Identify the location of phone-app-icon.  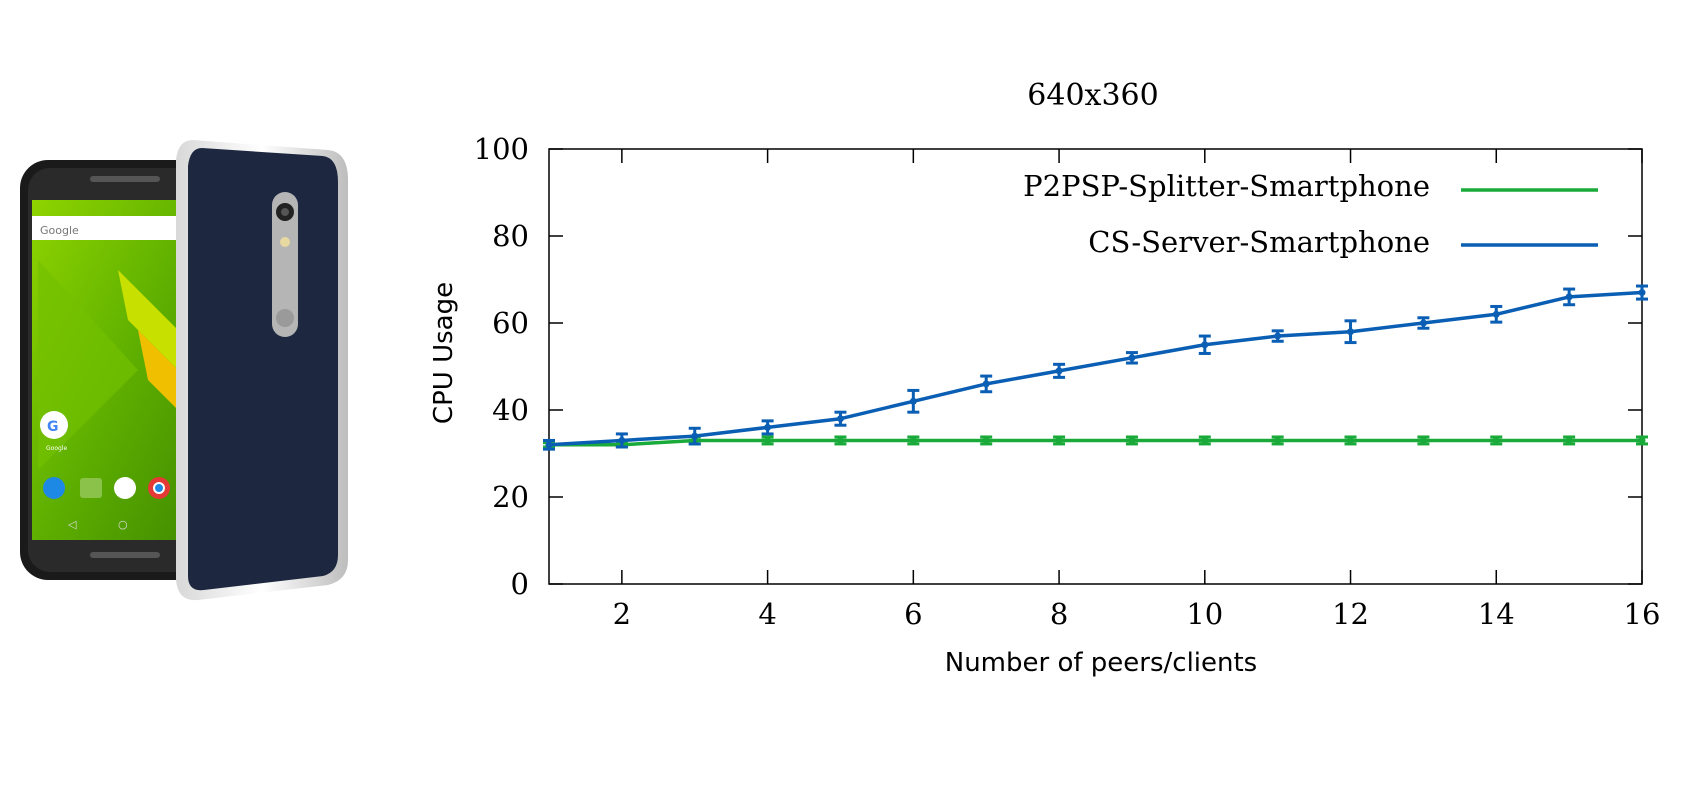
(54, 488).